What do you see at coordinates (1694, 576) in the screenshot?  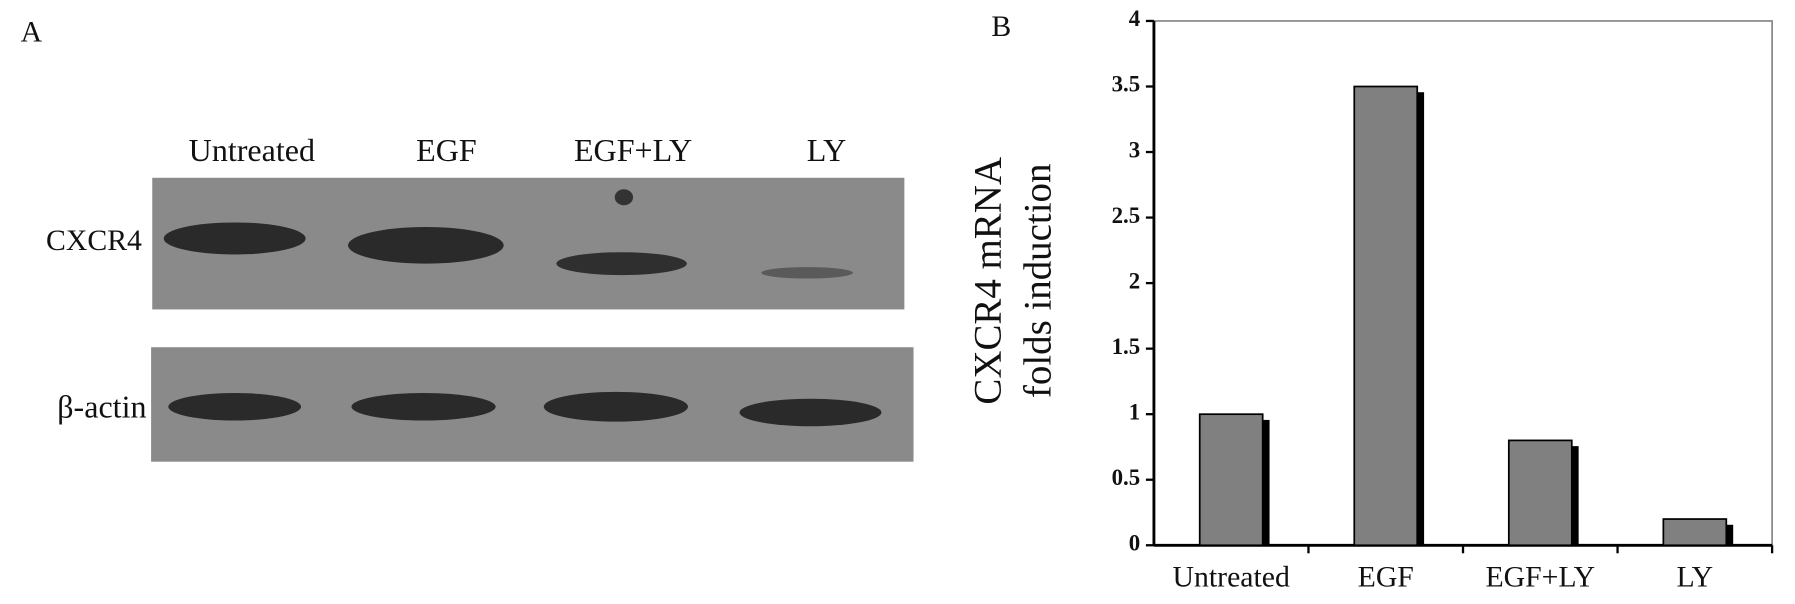 I see `x-tick-label: LY` at bounding box center [1694, 576].